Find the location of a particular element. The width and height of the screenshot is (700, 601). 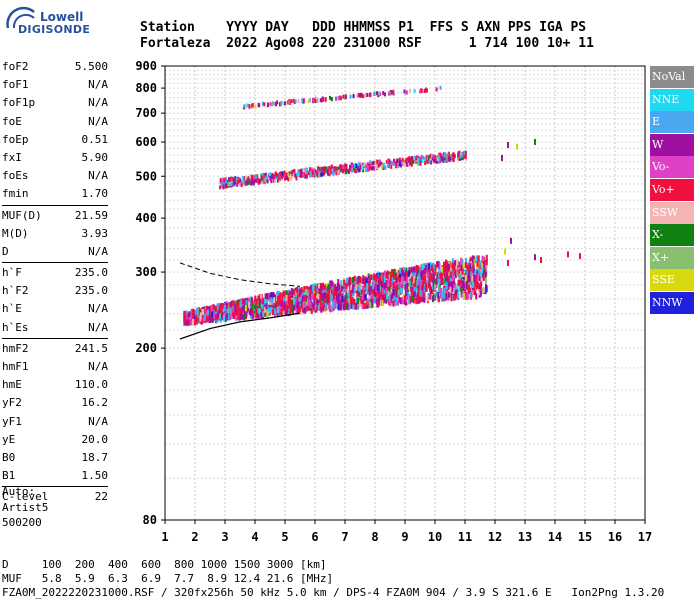

legend-entry: X- is located at coordinates (672, 235).